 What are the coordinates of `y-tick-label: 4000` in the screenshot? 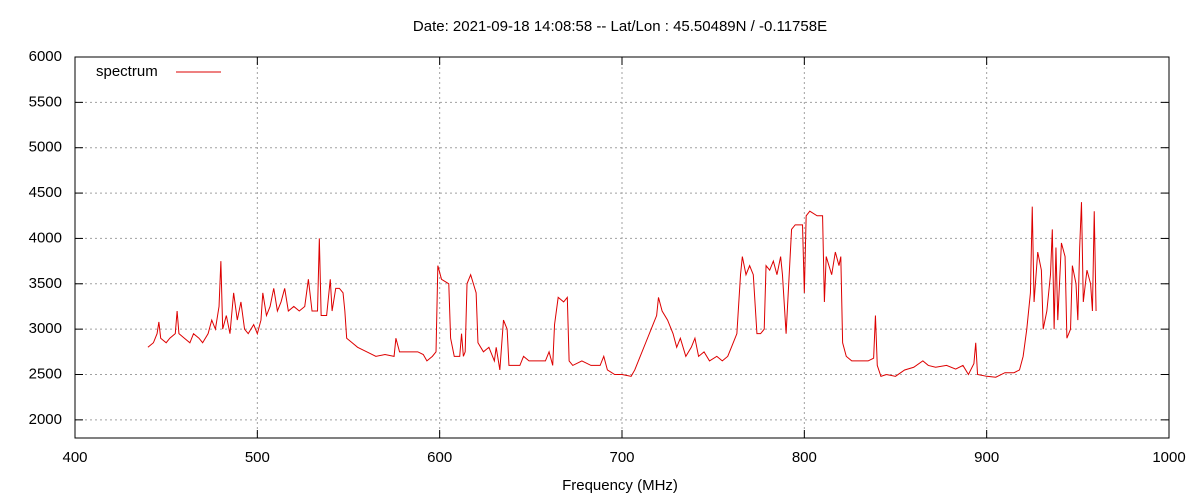 It's located at (45, 237).